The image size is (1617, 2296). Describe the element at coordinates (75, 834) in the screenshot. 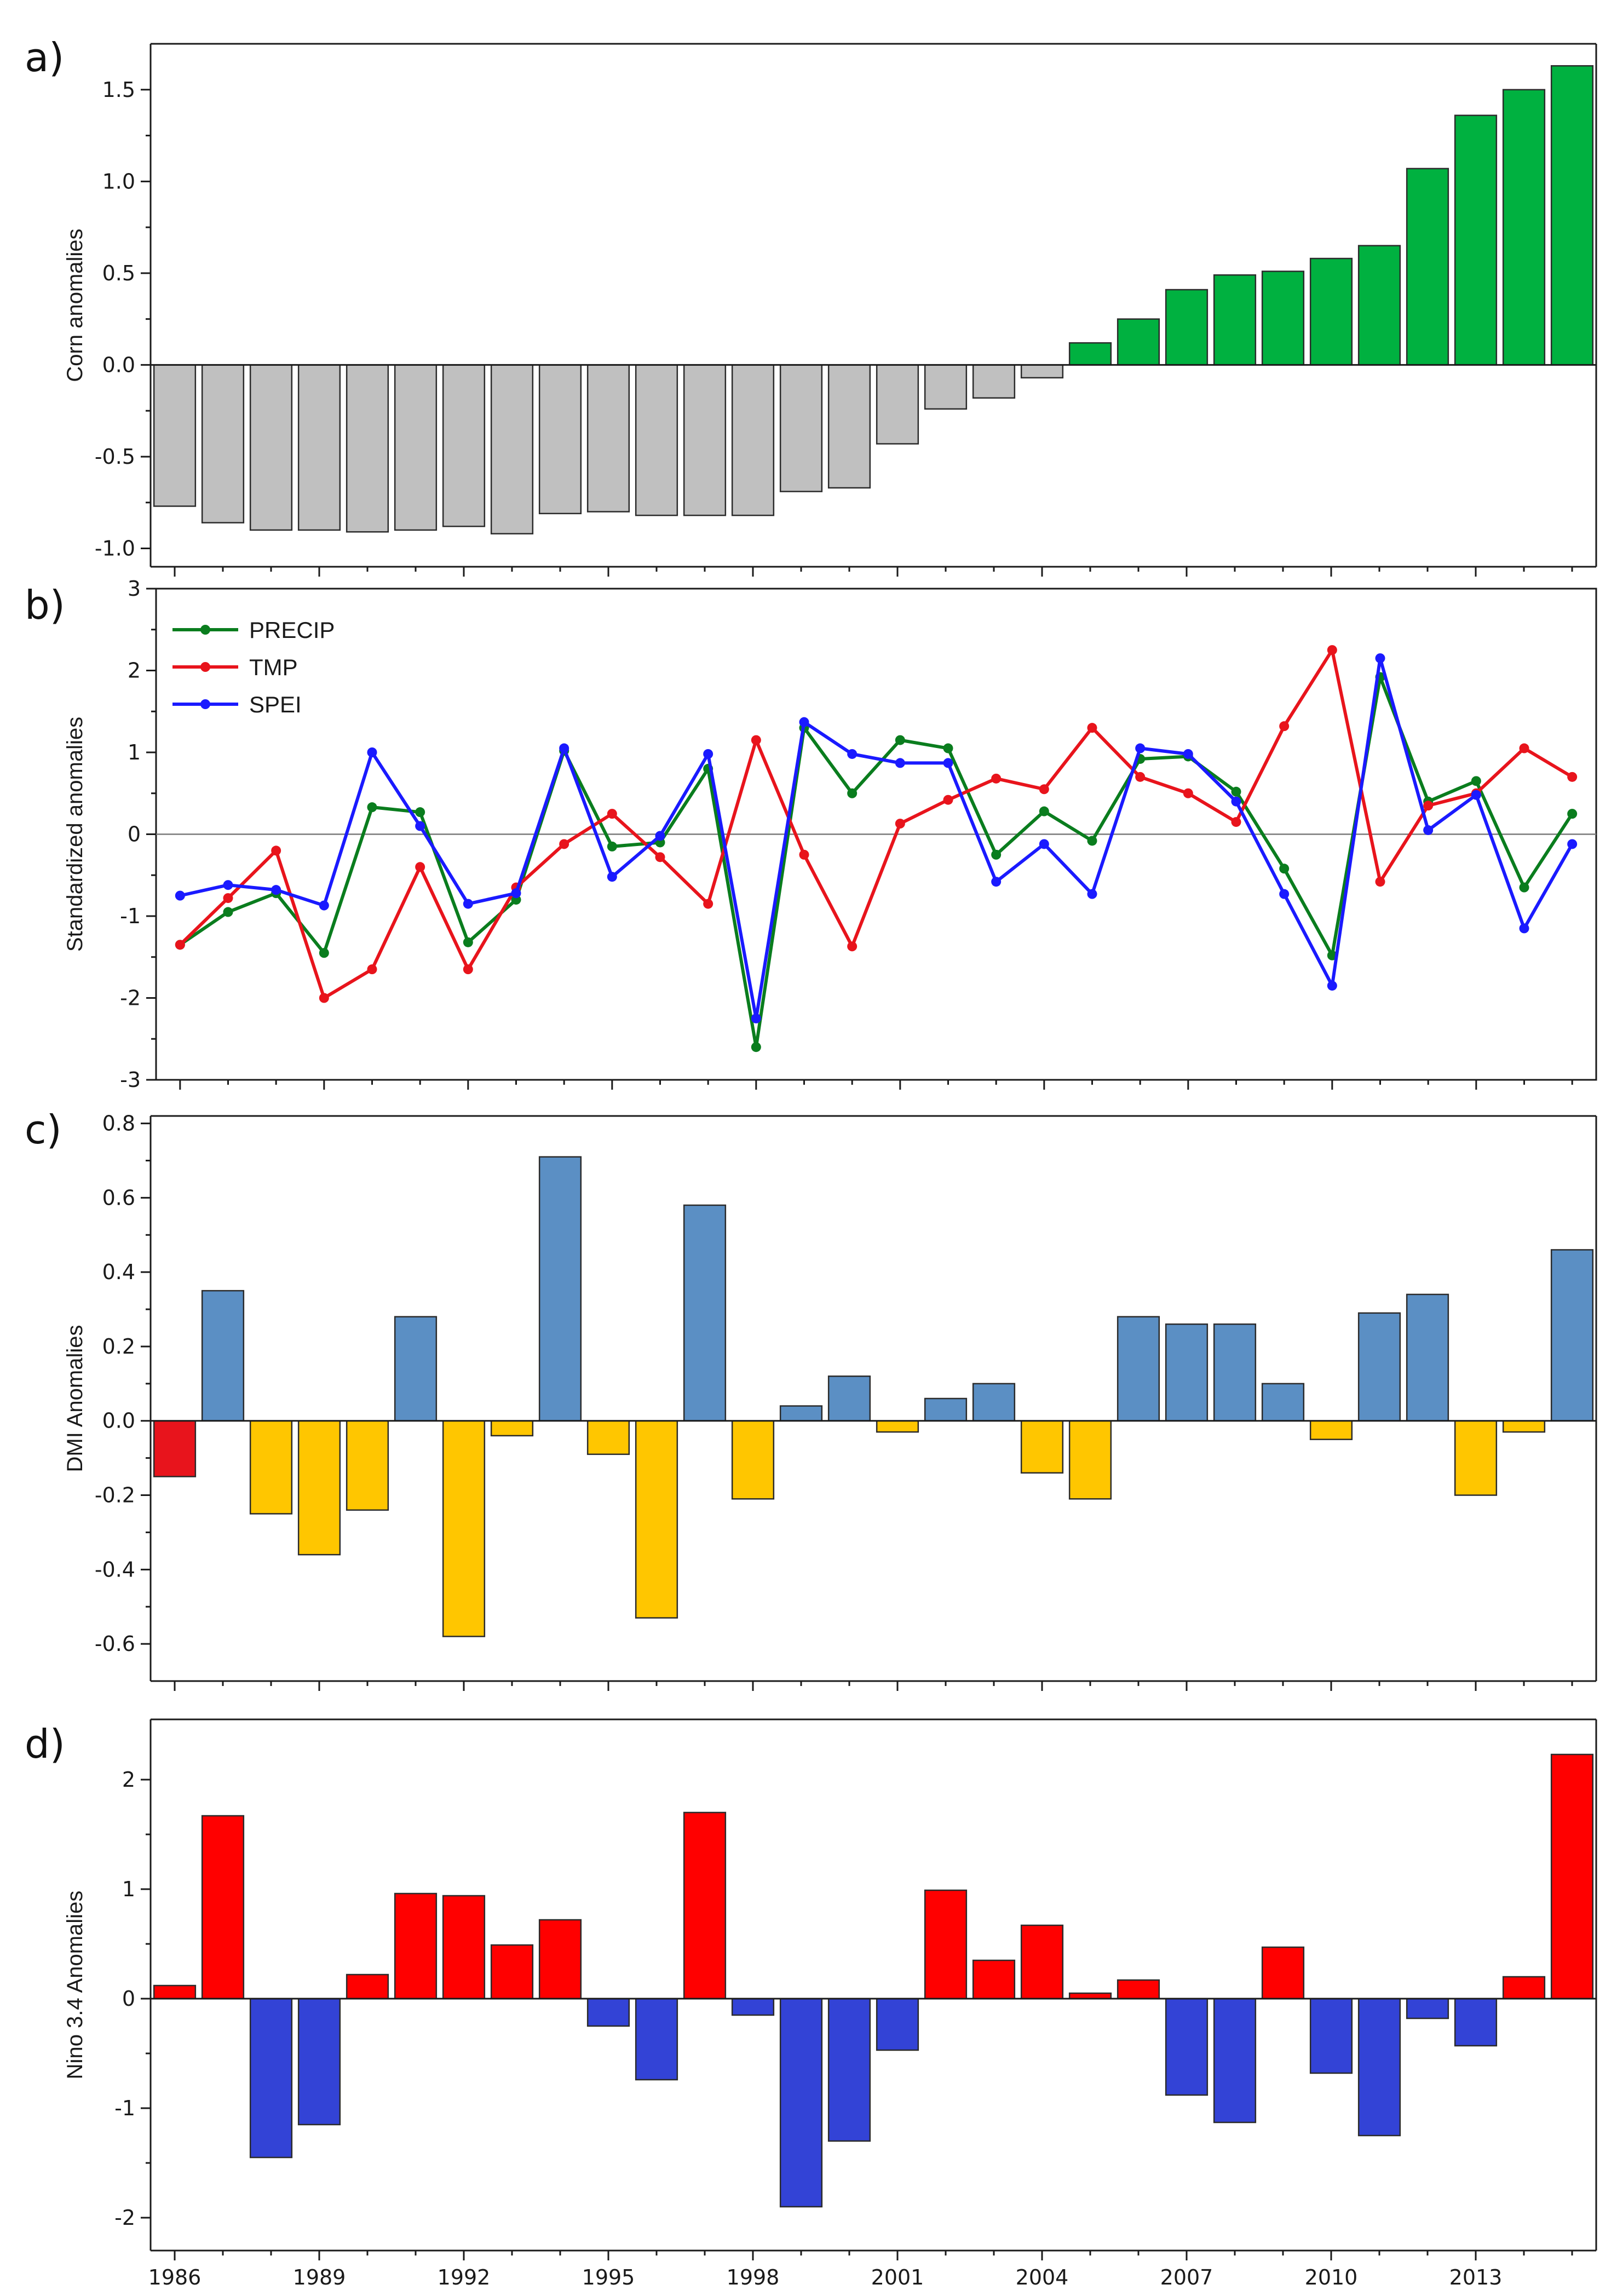

I see `y-axis-label-b: Standardized anomalies` at that location.